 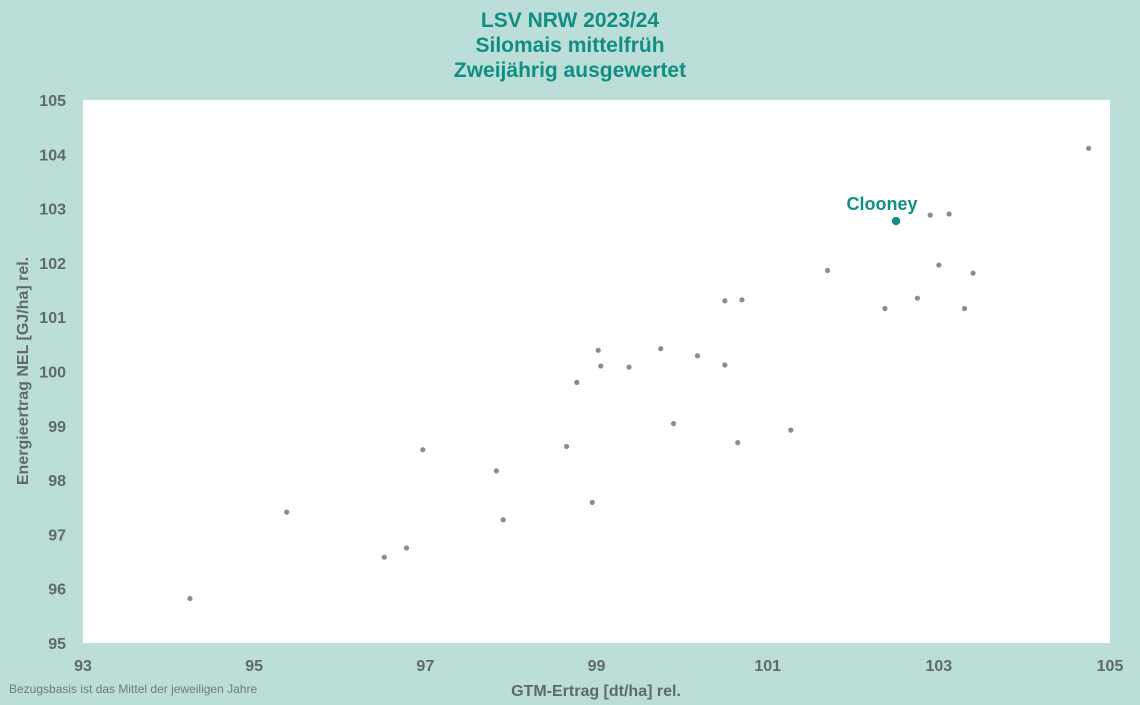 I want to click on y-tick-label: 100, so click(x=52, y=373).